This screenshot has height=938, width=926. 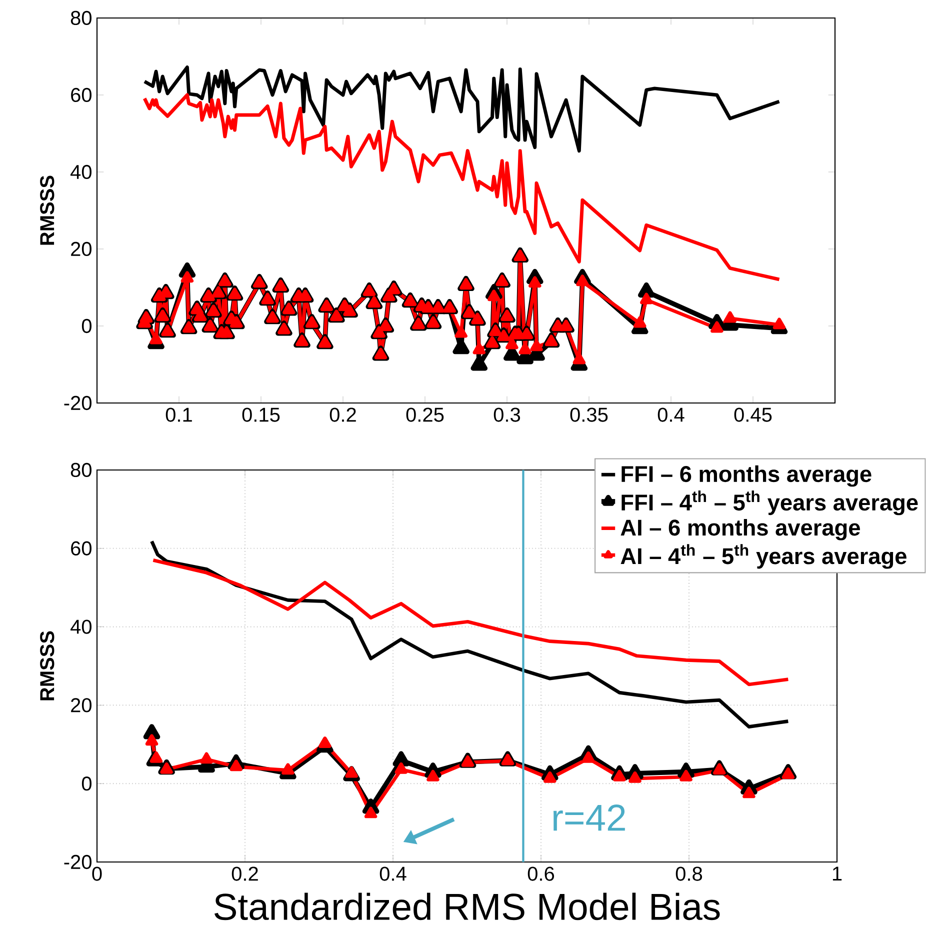 What do you see at coordinates (261, 415) in the screenshot?
I see `x-tick-label: 0.15` at bounding box center [261, 415].